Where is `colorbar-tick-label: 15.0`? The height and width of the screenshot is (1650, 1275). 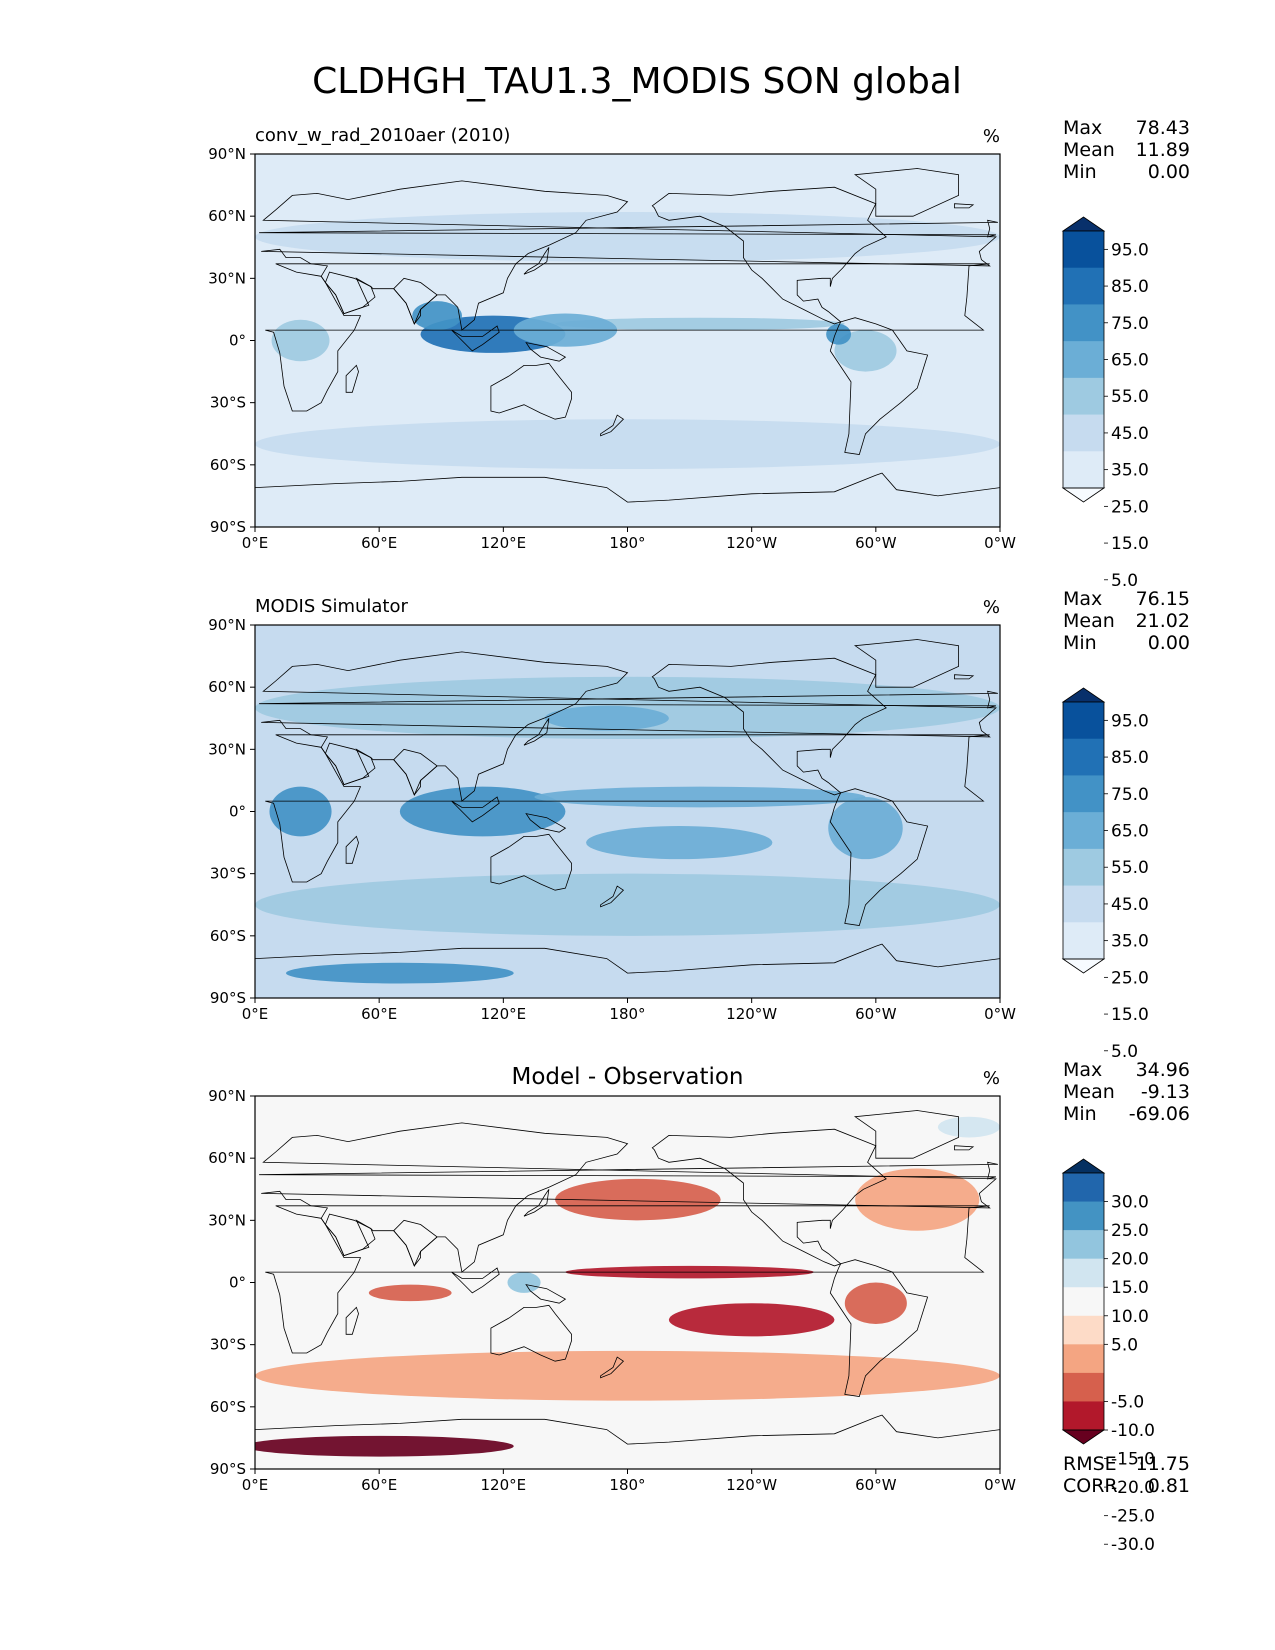
colorbar-tick-label: 15.0 is located at coordinates (1130, 1288).